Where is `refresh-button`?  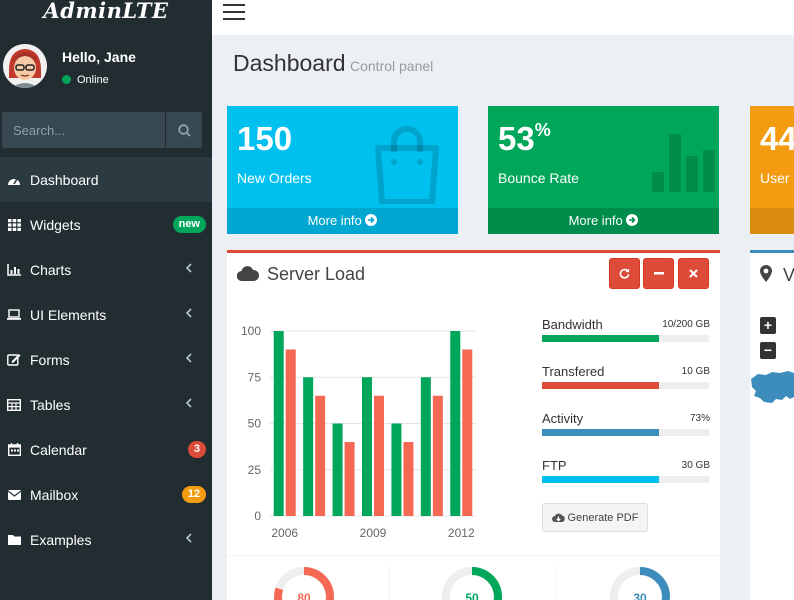
refresh-button is located at coordinates (624, 273).